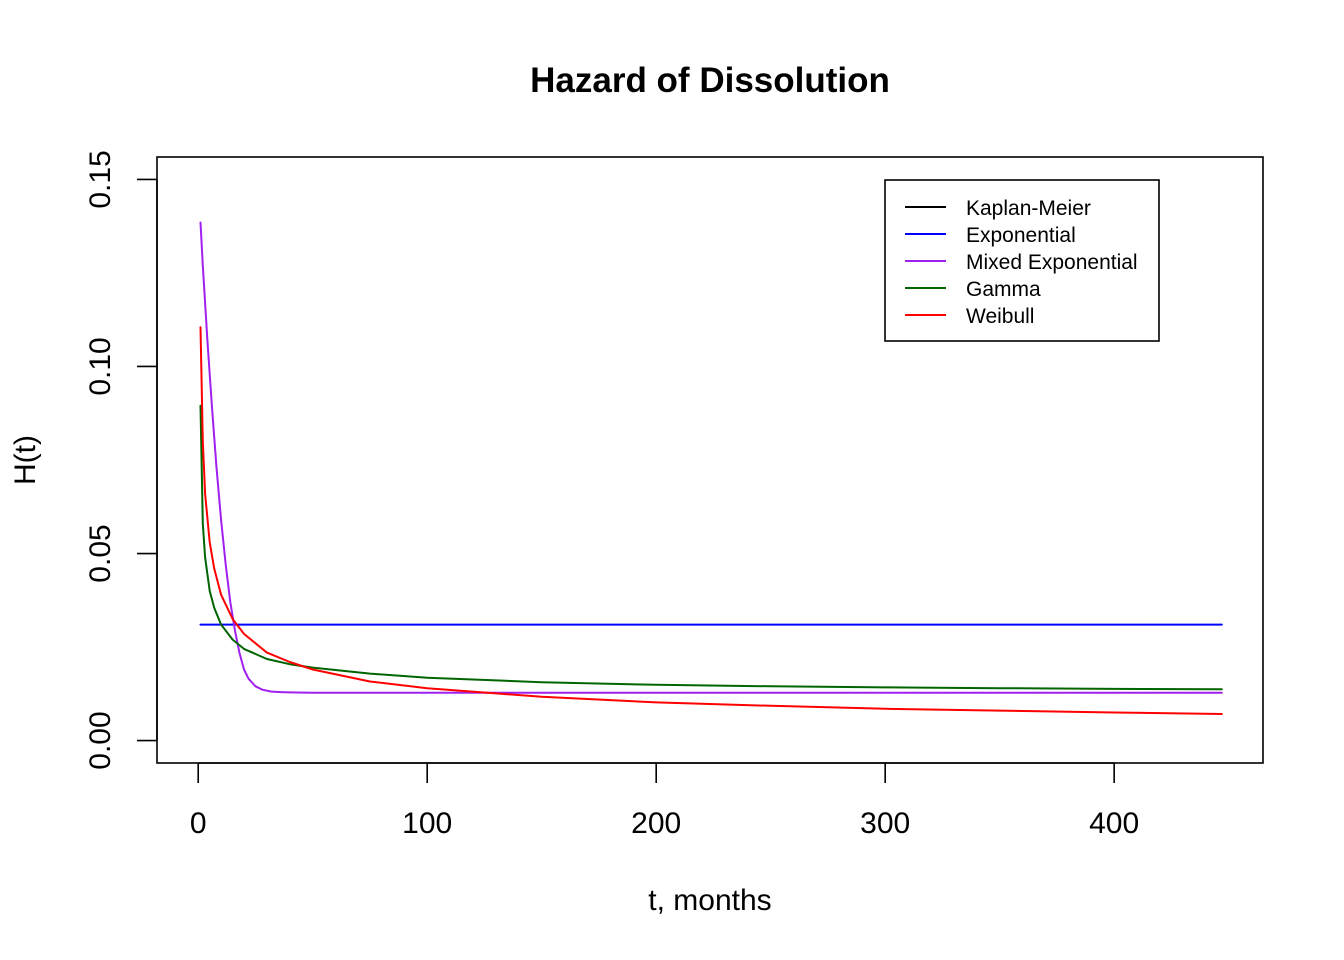 This screenshot has width=1344, height=960. What do you see at coordinates (25, 460) in the screenshot?
I see `y-axis-label: H(t)` at bounding box center [25, 460].